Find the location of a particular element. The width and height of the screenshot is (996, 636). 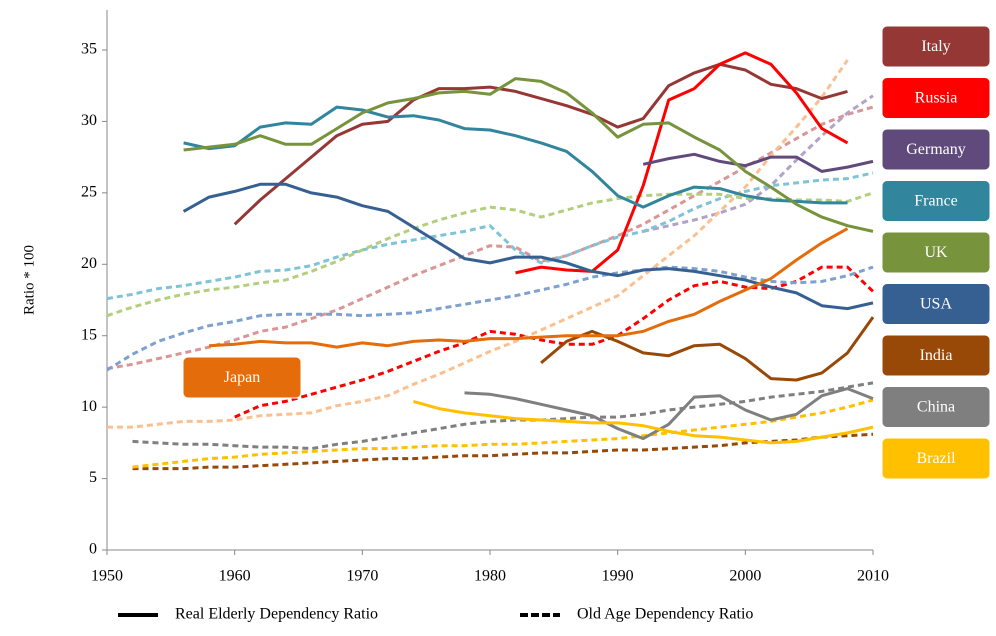

y-tick-label: 0 is located at coordinates (93, 549).